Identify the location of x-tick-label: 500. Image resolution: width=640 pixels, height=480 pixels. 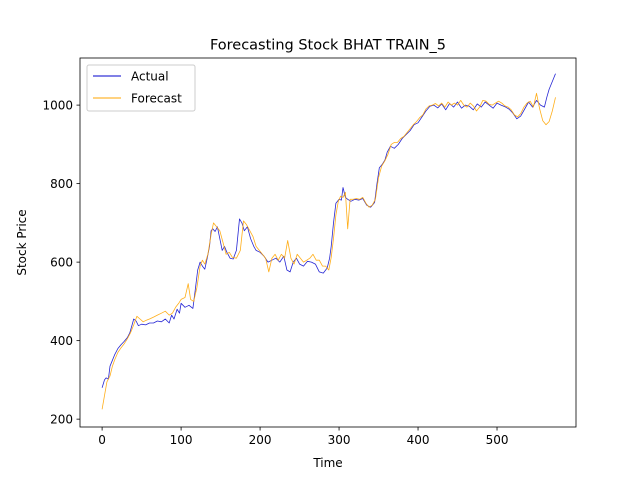
(497, 440).